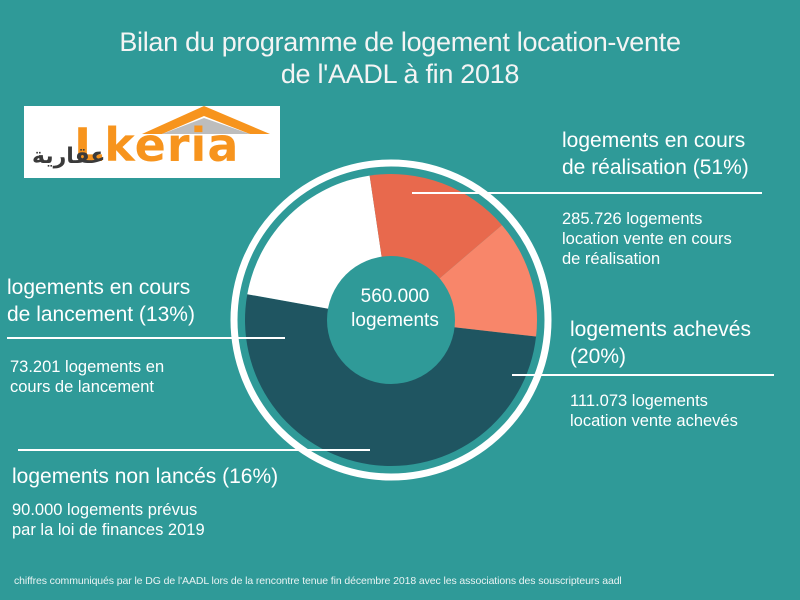 The width and height of the screenshot is (800, 600). What do you see at coordinates (157, 145) in the screenshot?
I see `logo-latin-text: Lkeria` at bounding box center [157, 145].